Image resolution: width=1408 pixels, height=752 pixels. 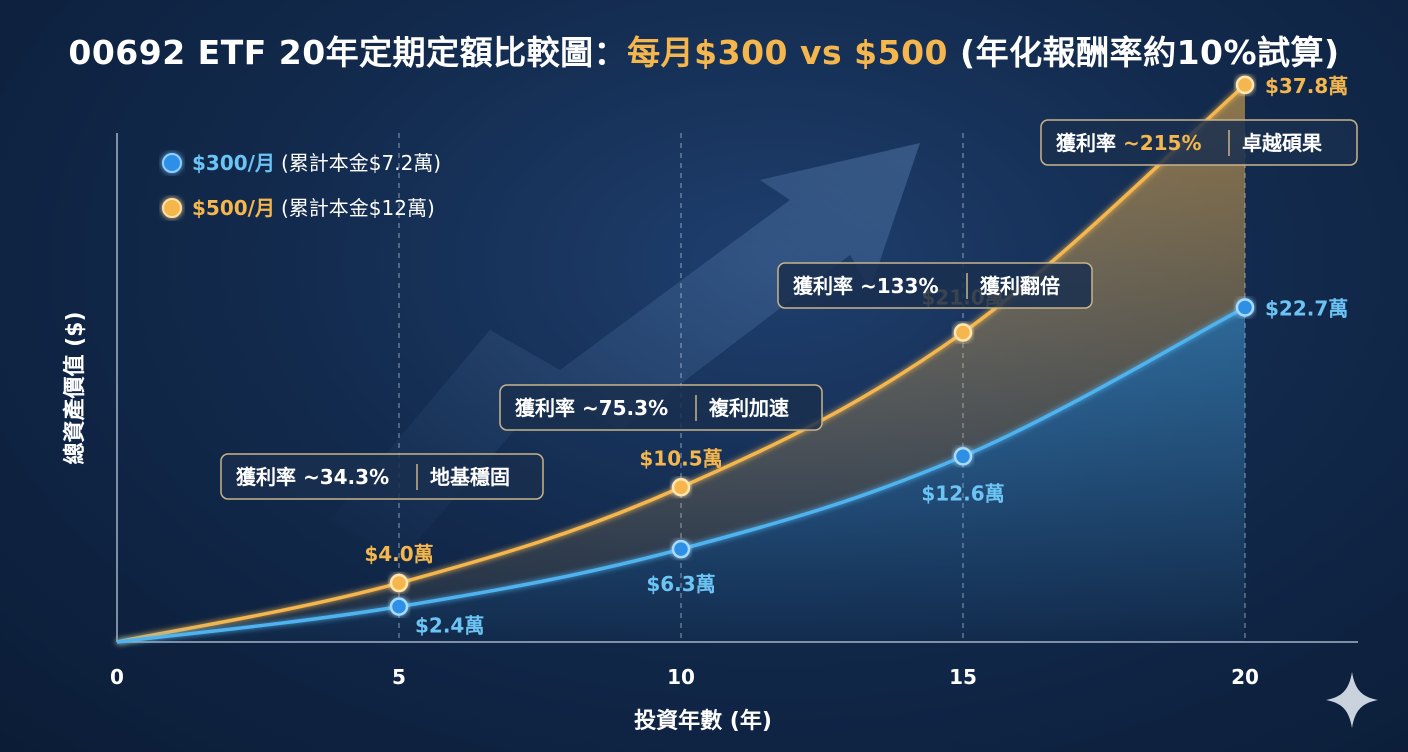 I want to click on data-label-500-5: $4.0萬, so click(x=398, y=554).